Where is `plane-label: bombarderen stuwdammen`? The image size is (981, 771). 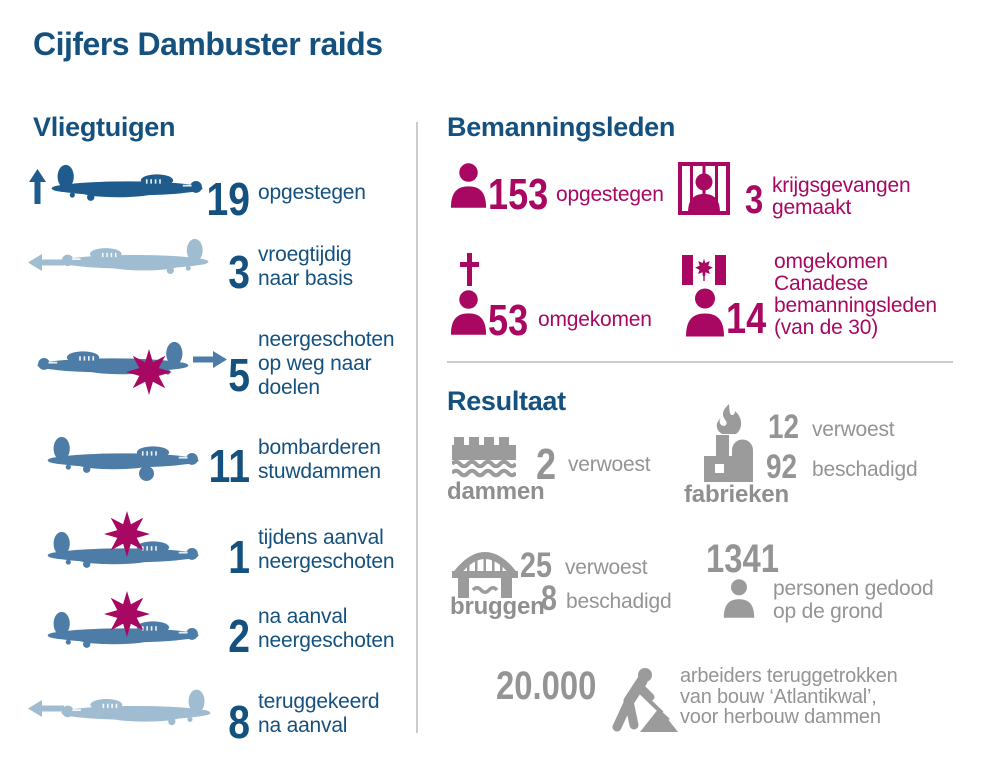 plane-label: bombarderen stuwdammen is located at coordinates (319, 460).